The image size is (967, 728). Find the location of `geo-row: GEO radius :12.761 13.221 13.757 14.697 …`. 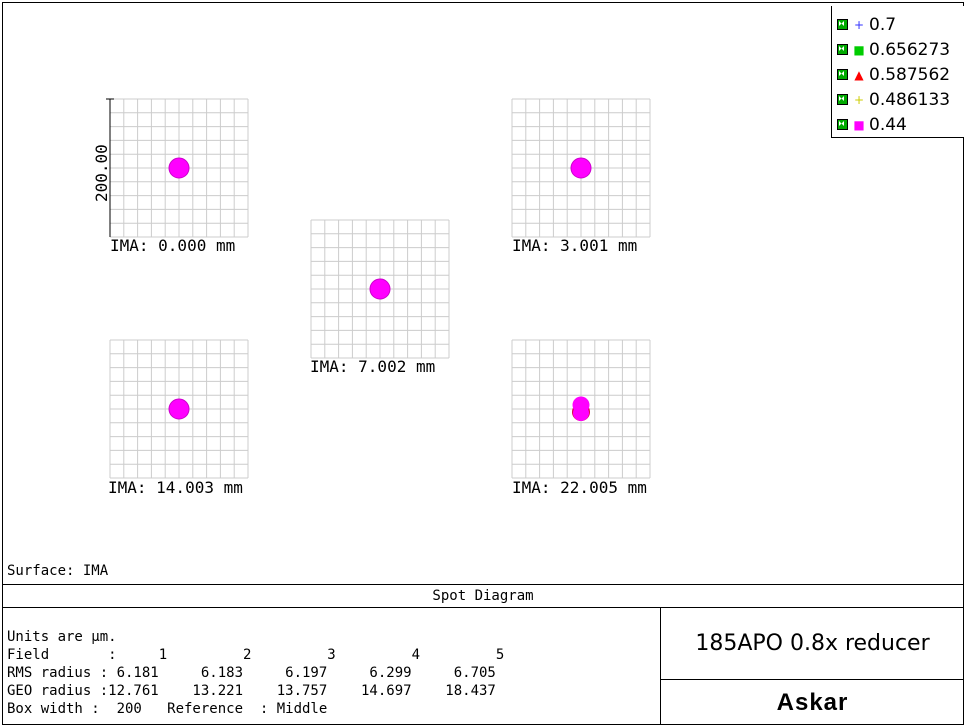

geo-row: GEO radius :12.761 13.221 13.757 14.697 … is located at coordinates (251, 691).